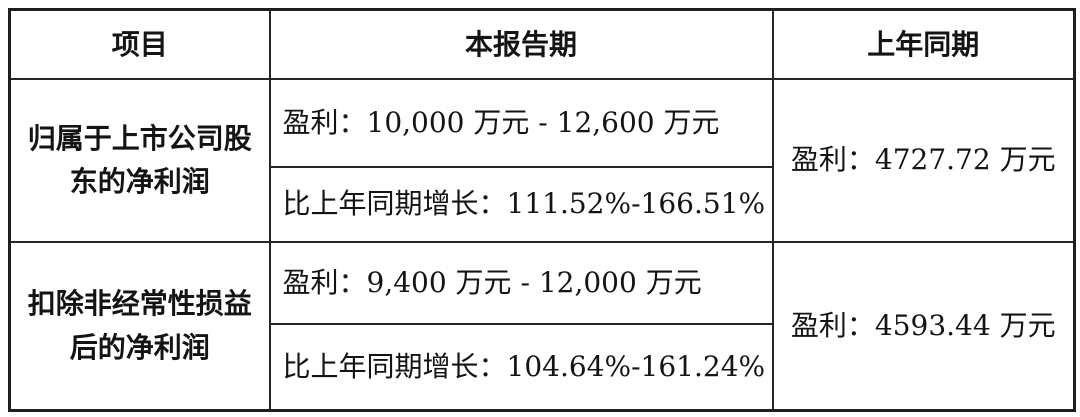  What do you see at coordinates (139, 326) in the screenshot?
I see `deducted-profit-item-cell: 扣除非经常性损益 后的净利润` at bounding box center [139, 326].